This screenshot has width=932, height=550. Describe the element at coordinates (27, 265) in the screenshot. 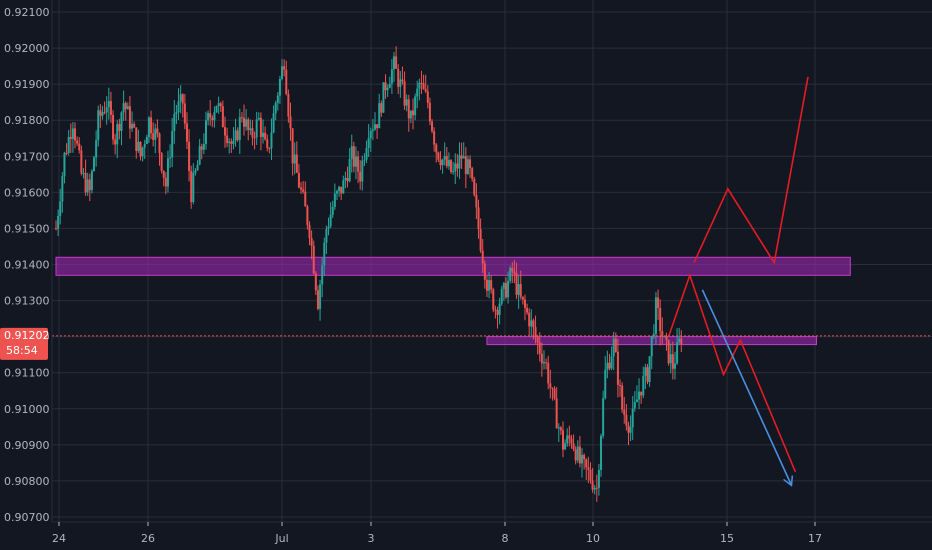

I see `y-tick-label: 0.91400` at that location.